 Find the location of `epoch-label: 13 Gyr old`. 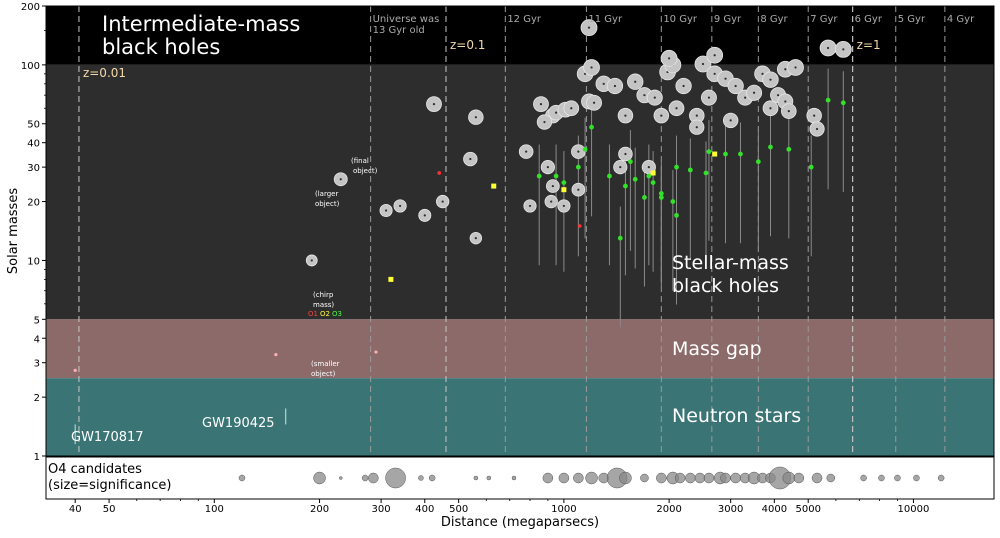

epoch-label: 13 Gyr old is located at coordinates (399, 30).